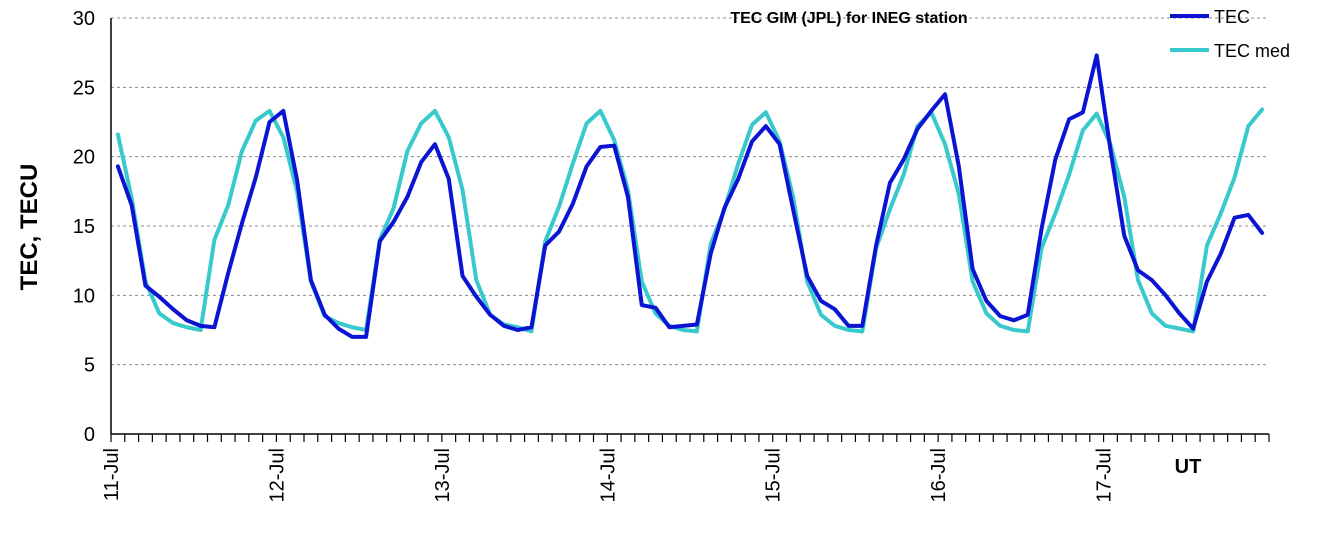  What do you see at coordinates (443, 475) in the screenshot?
I see `x-tick-label-13-Jul: 13-Jul` at bounding box center [443, 475].